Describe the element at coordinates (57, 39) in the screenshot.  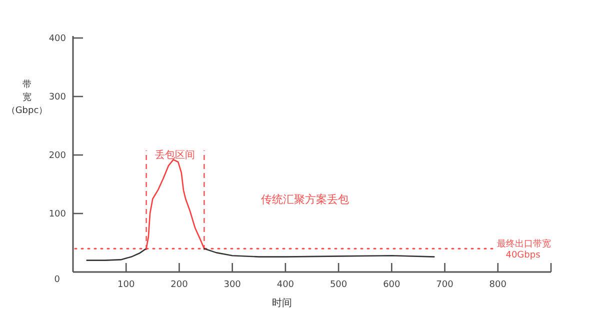
I see `y-tick-label: 400` at that location.